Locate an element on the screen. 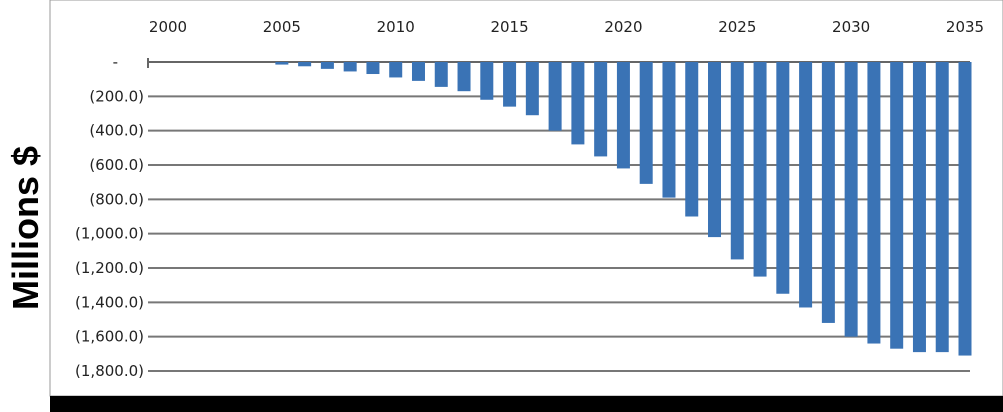  y-tick-label: (1,200.0) is located at coordinates (109, 268).